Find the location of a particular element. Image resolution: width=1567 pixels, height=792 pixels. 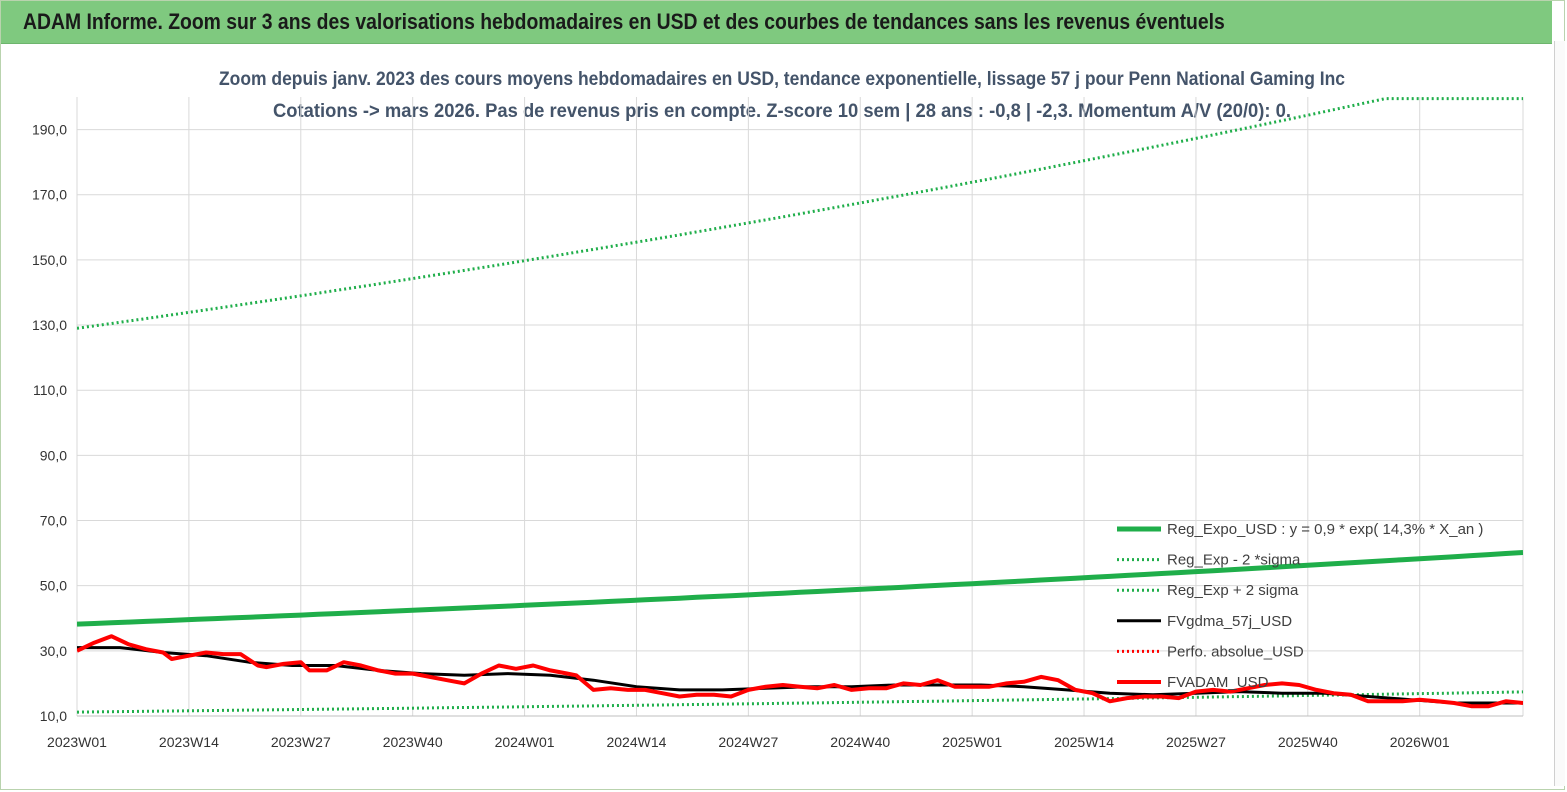

x-tick-label: 2024W14 is located at coordinates (636, 742).